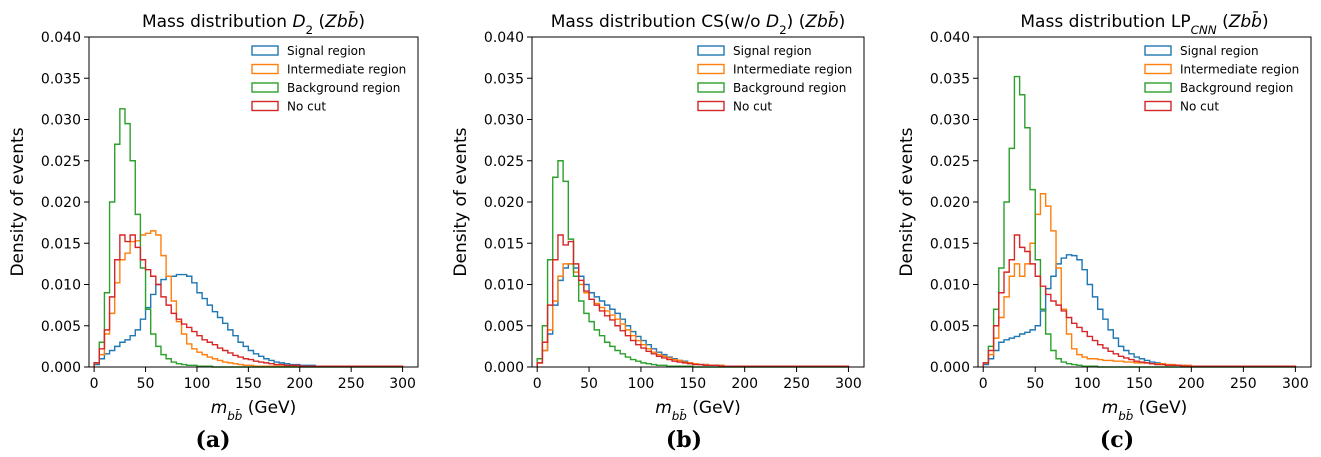  I want to click on histogram-series-background, so click(692, 264).